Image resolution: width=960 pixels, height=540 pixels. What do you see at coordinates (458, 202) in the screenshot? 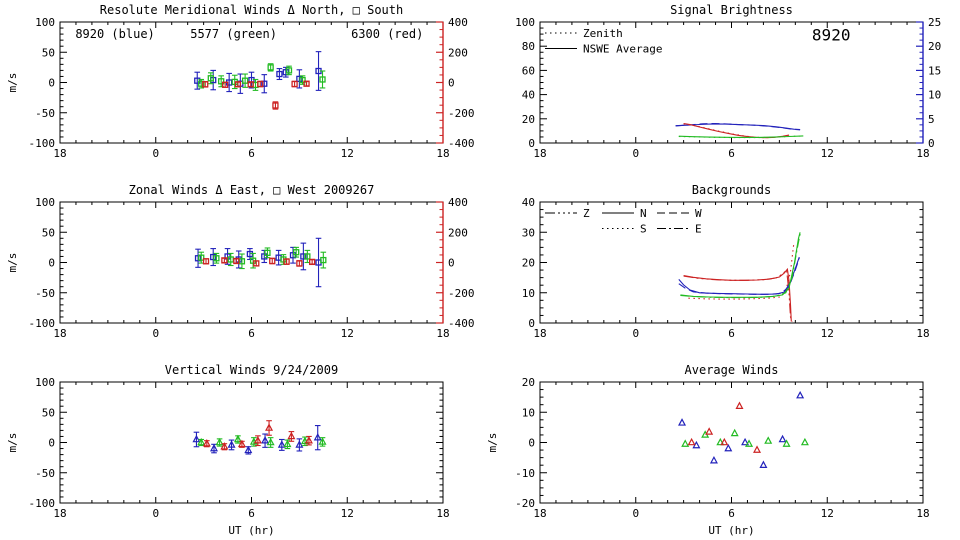
I see `svg-text: 400` at bounding box center [458, 202].